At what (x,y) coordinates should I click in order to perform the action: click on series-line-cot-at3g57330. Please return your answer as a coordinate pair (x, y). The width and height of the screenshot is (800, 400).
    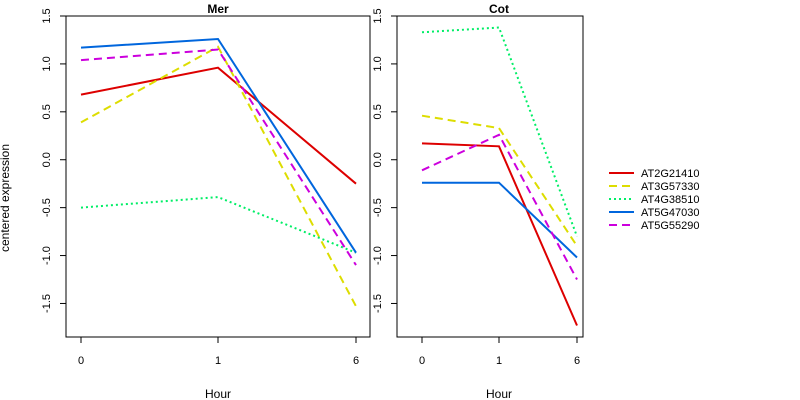
    Looking at the image, I should click on (499, 180).